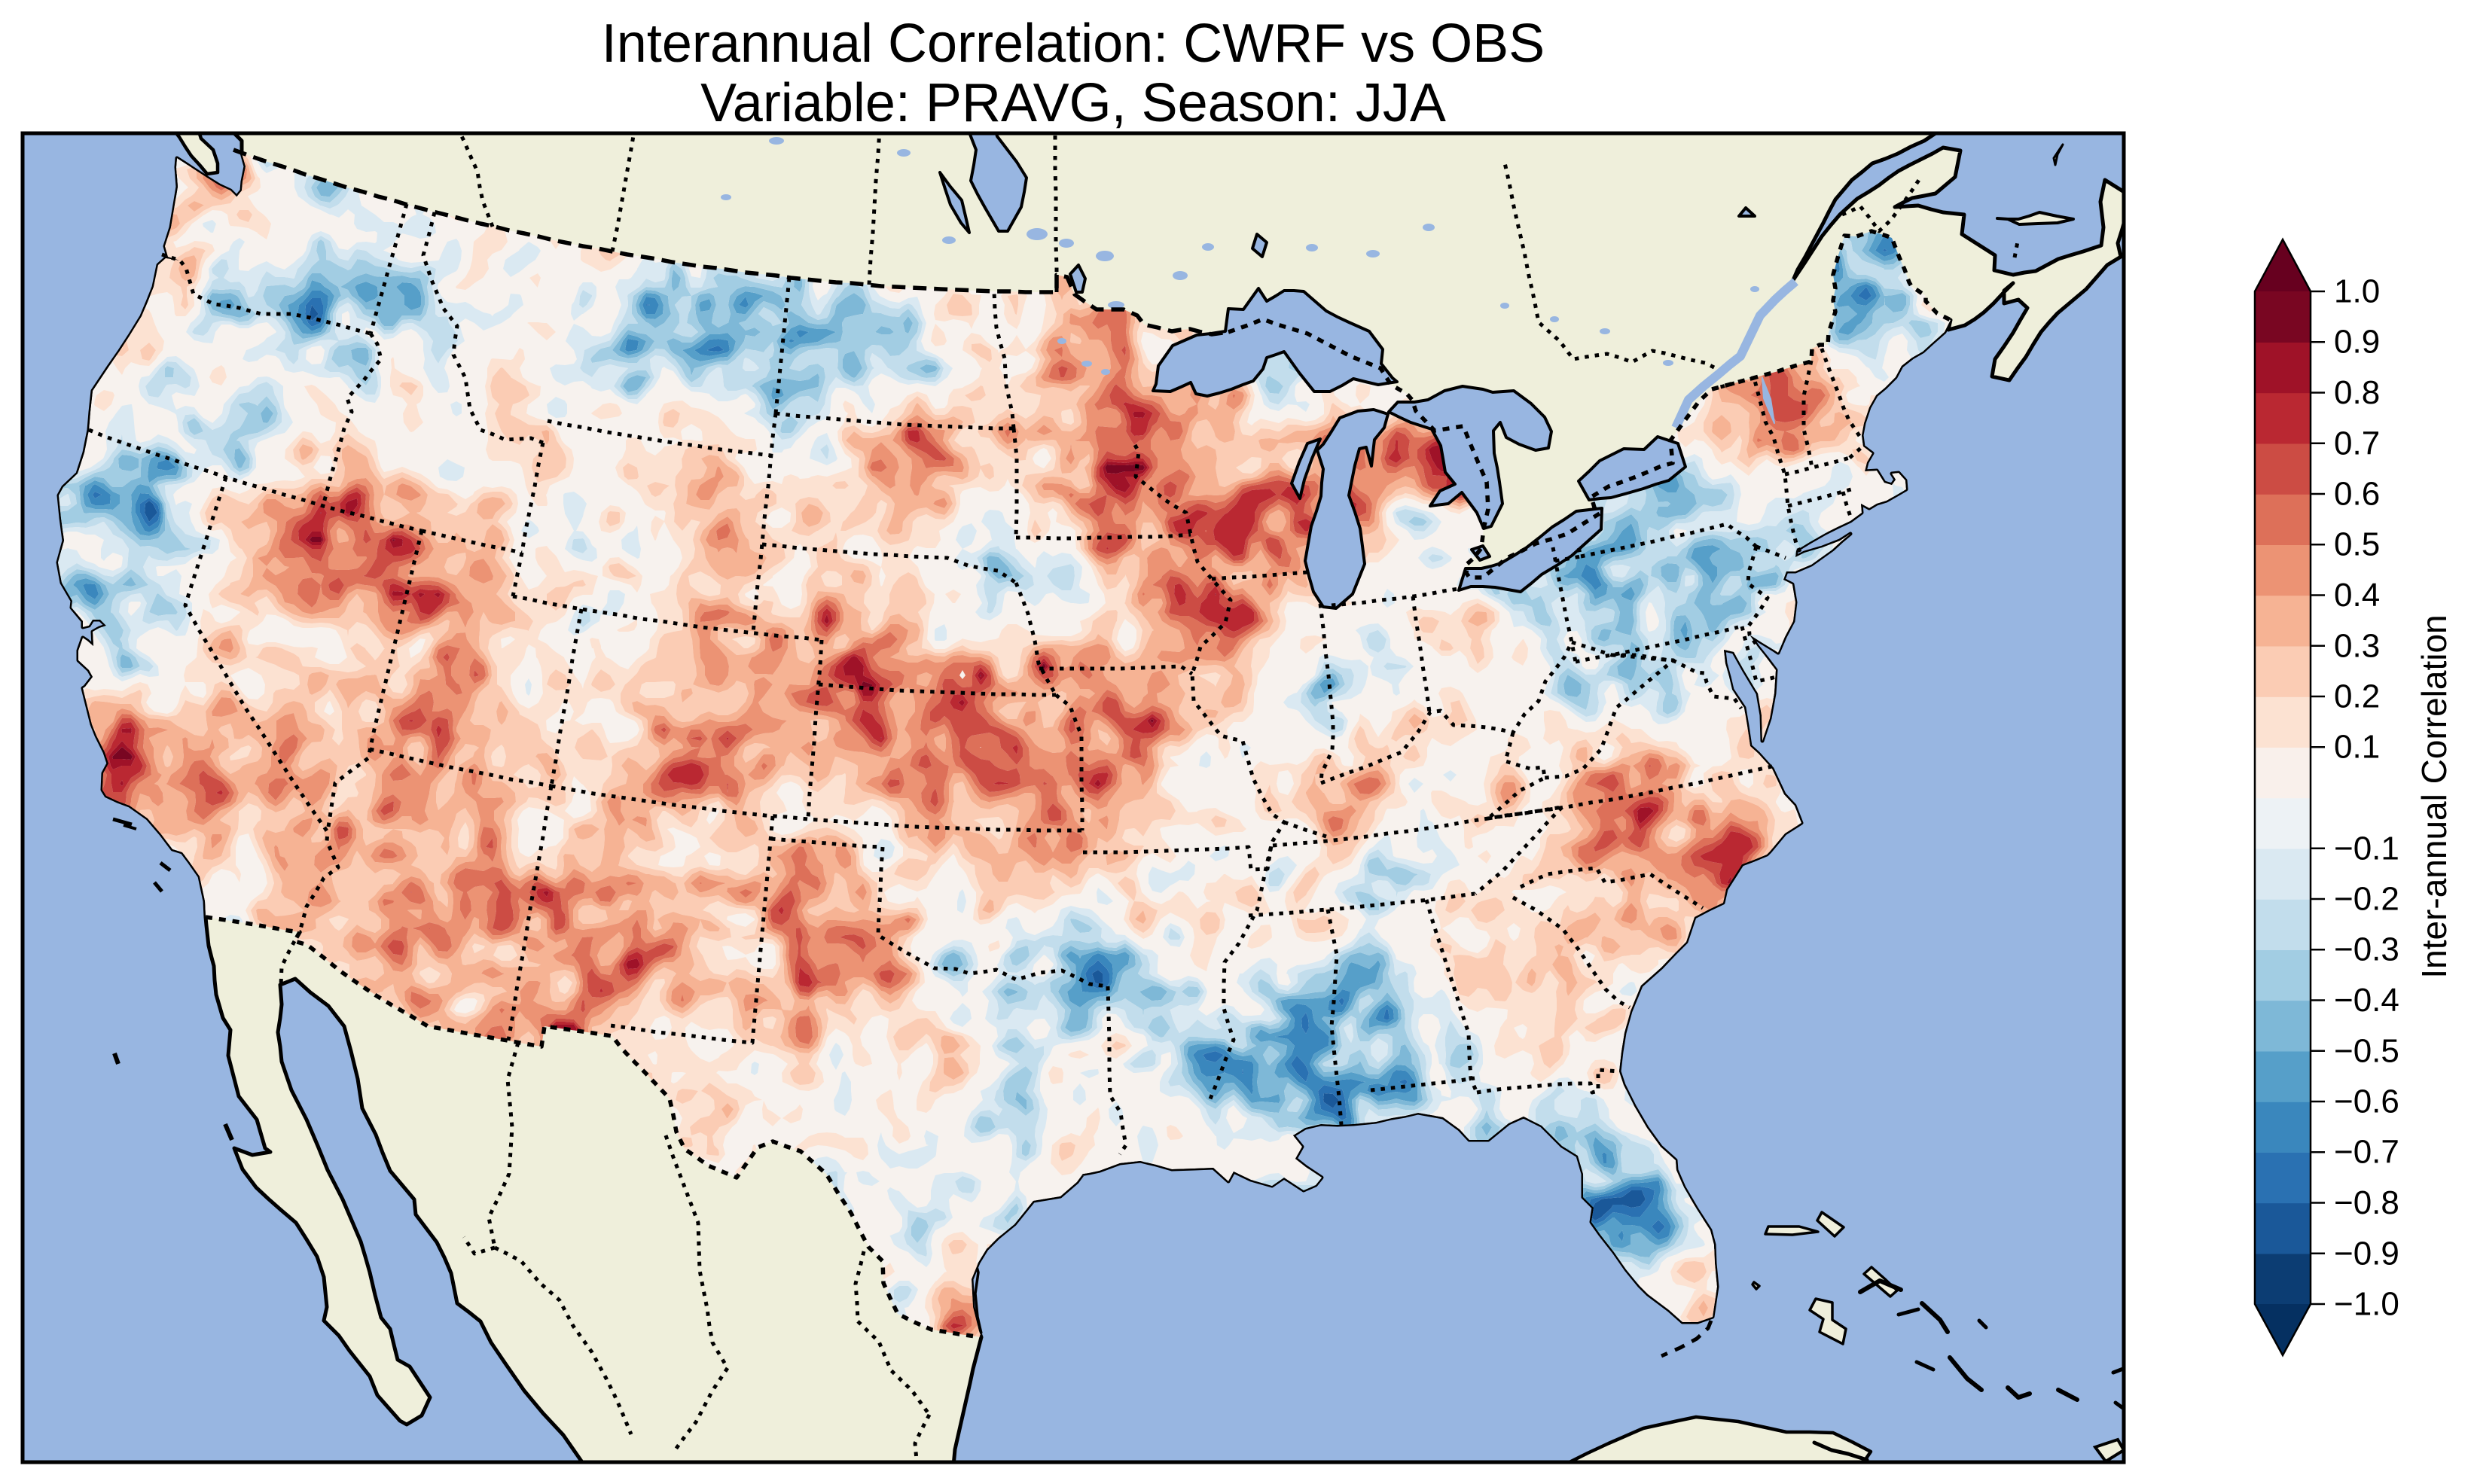 The width and height of the screenshot is (2474, 1484). I want to click on svg-text: −0.6, so click(2366, 1101).